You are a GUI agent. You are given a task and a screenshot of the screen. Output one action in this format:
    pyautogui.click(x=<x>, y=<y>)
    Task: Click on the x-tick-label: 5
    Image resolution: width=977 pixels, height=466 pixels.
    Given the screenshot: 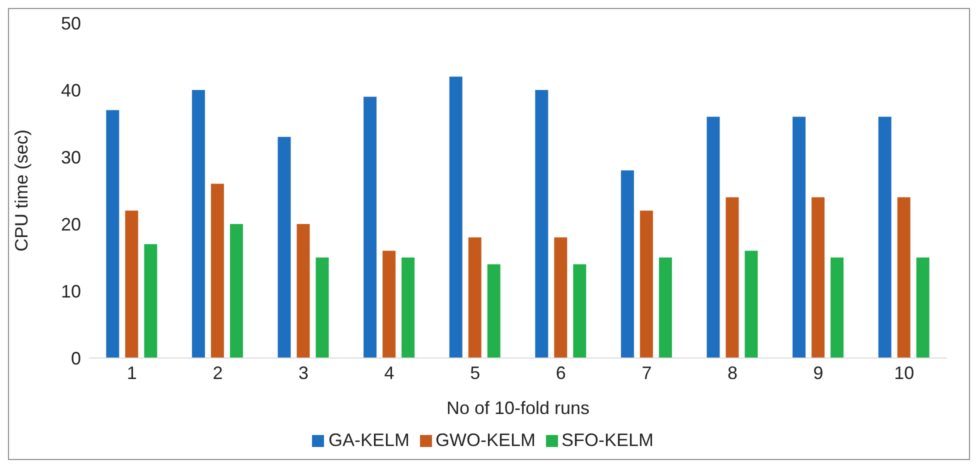 What is the action you would take?
    pyautogui.click(x=475, y=372)
    